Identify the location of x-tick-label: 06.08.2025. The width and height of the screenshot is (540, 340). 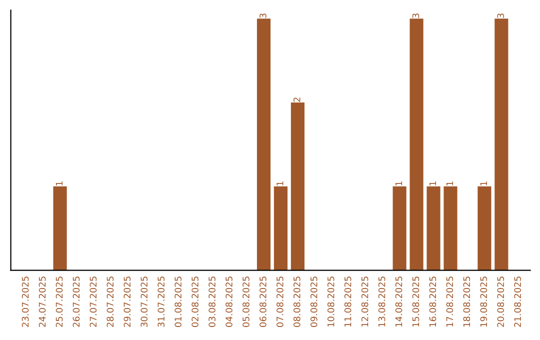
(263, 301).